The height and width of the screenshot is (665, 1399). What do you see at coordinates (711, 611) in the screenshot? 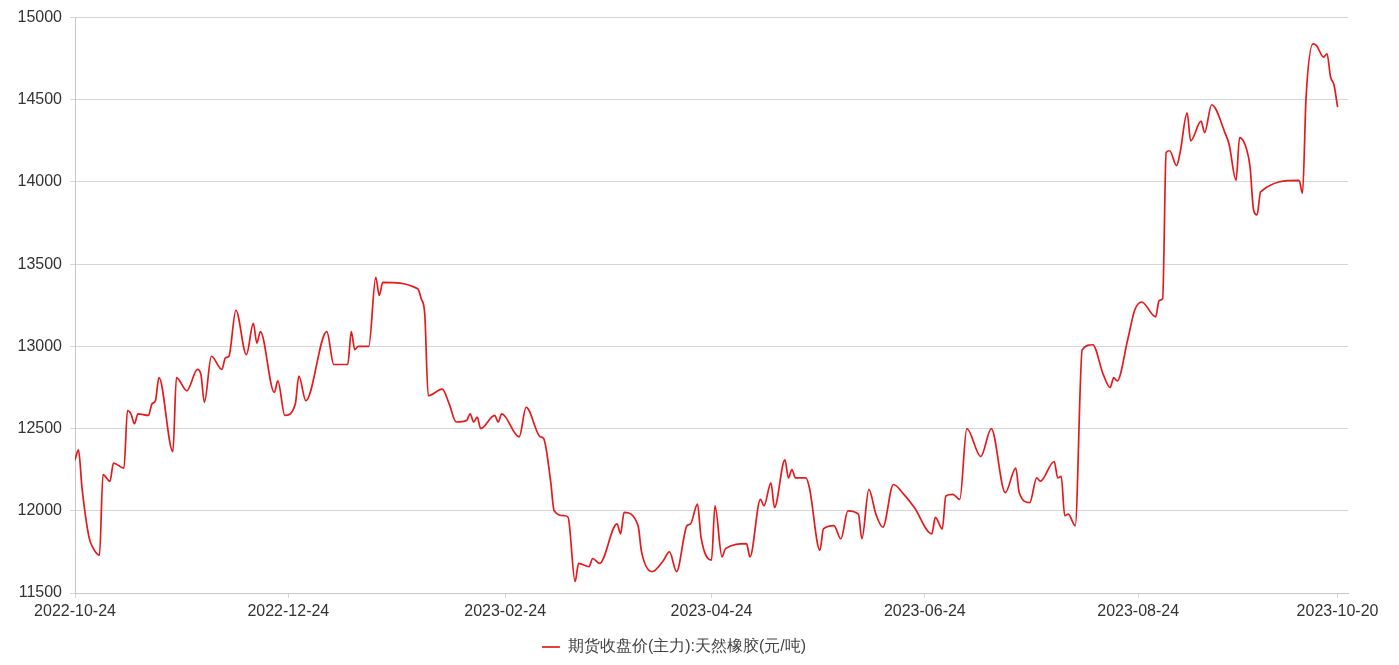
I see `x-tick-label: 2023-04-24` at bounding box center [711, 611].